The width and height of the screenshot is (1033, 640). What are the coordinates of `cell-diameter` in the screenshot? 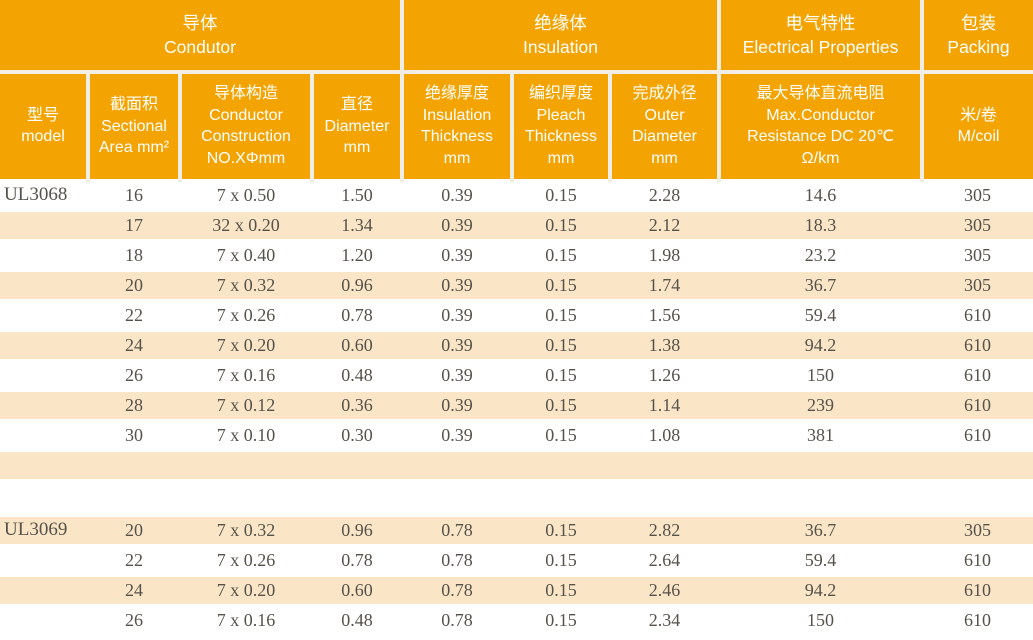 It's located at (357, 497).